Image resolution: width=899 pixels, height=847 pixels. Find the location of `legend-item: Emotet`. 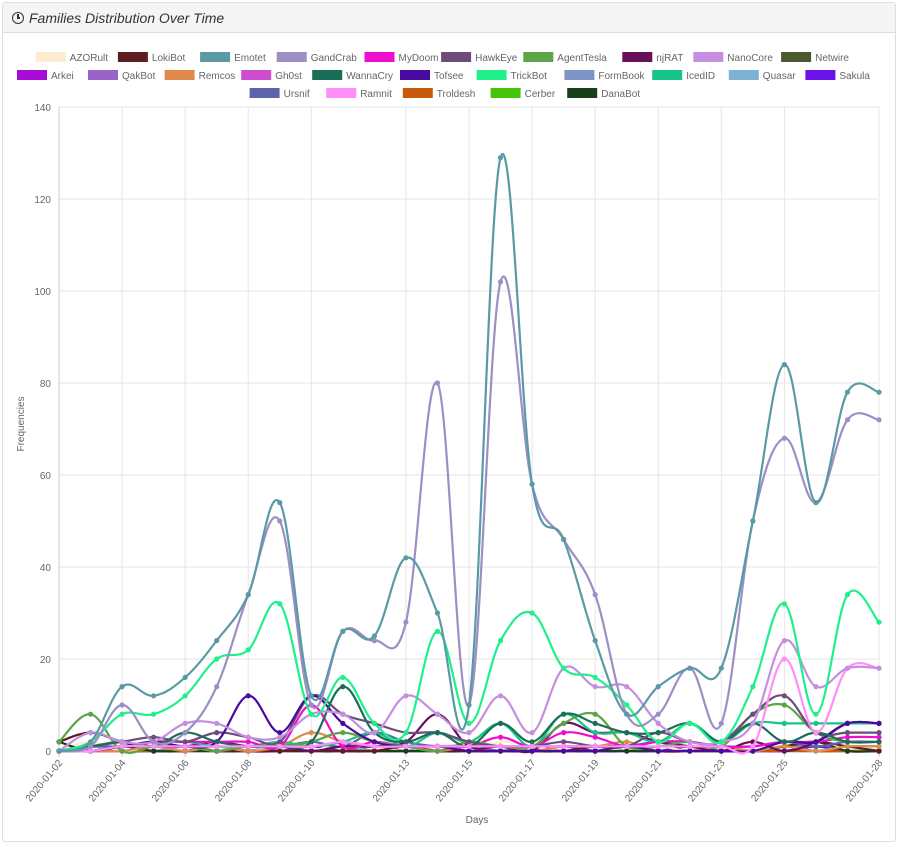

legend-item: Emotet is located at coordinates (233, 58).